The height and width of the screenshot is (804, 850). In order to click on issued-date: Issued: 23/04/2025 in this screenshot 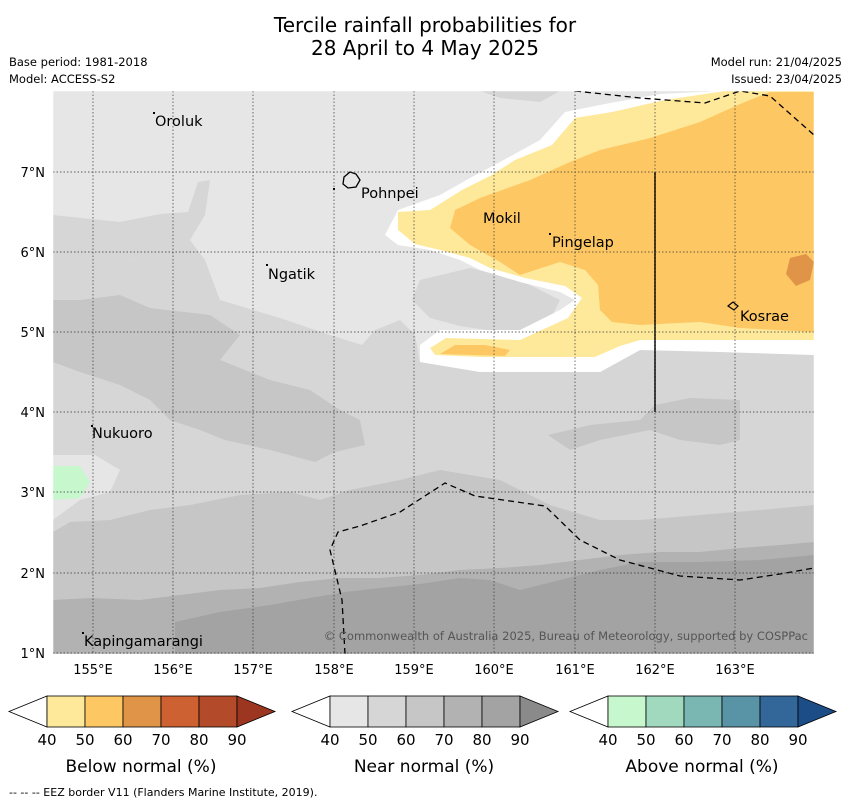, I will do `click(786, 79)`.